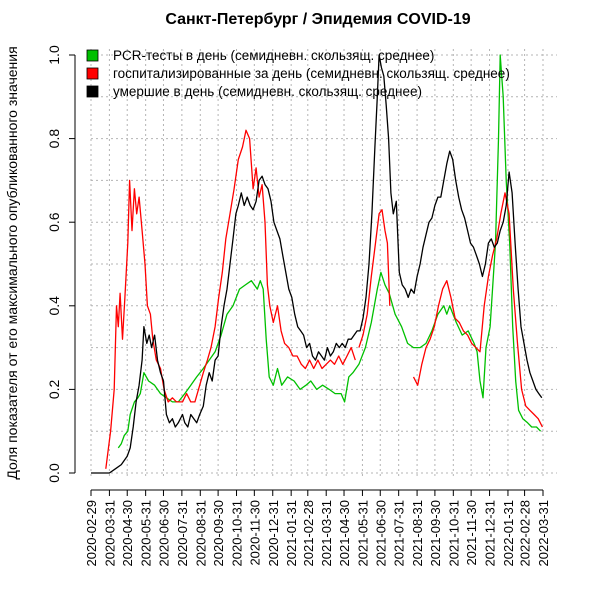 This screenshot has width=600, height=600. What do you see at coordinates (317, 19) in the screenshot?
I see `chart-title: Санкт-Петербург / Эпидемия COVID-19` at bounding box center [317, 19].